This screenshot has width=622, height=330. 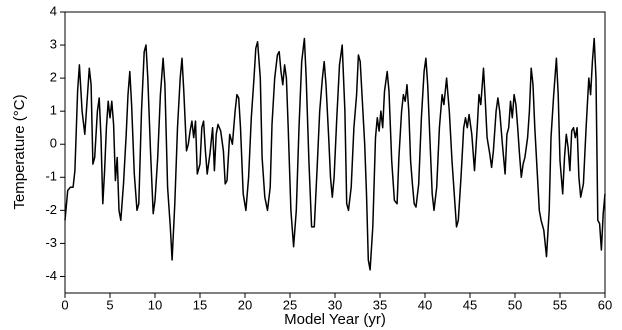 What do you see at coordinates (53, 43) in the screenshot?
I see `y-tick-label: 3` at bounding box center [53, 43].